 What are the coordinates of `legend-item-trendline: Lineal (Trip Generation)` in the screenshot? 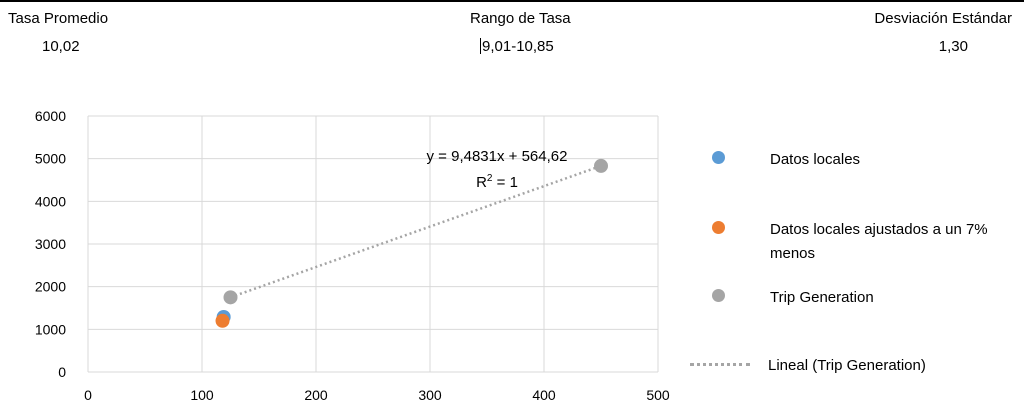 It's located at (808, 366).